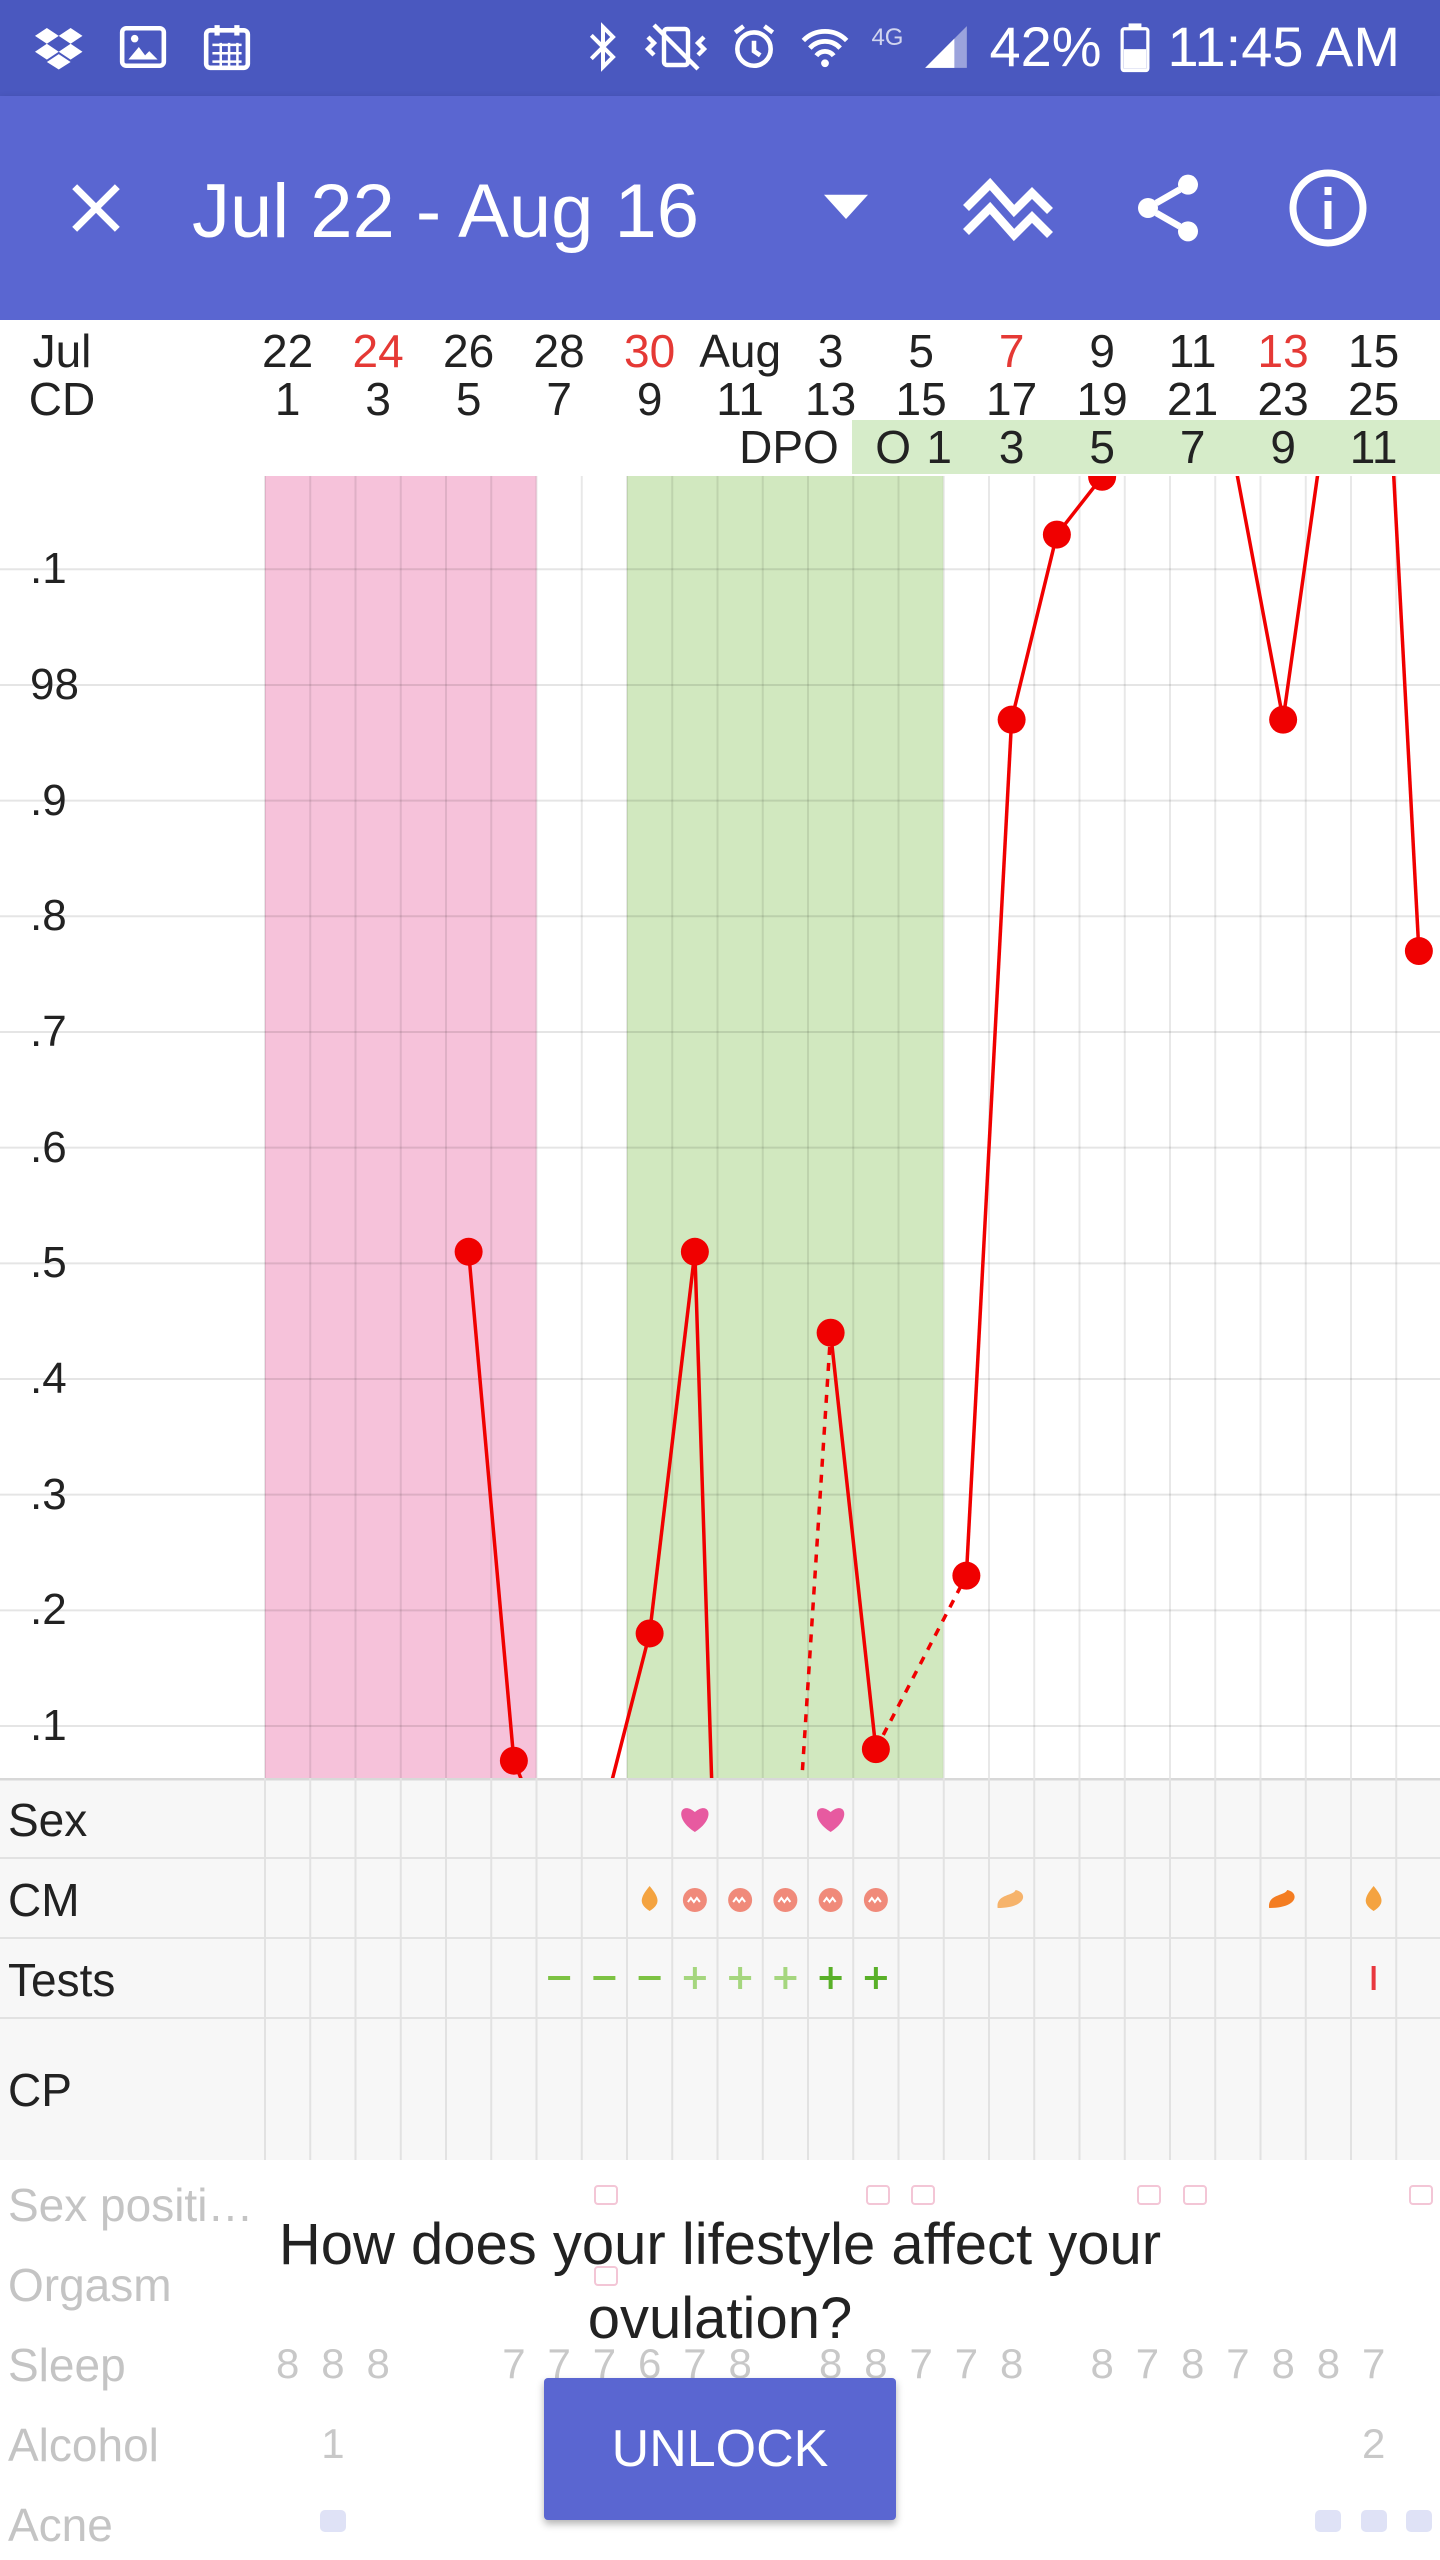  Describe the element at coordinates (48, 1147) in the screenshot. I see `y-axis-label: .6` at that location.